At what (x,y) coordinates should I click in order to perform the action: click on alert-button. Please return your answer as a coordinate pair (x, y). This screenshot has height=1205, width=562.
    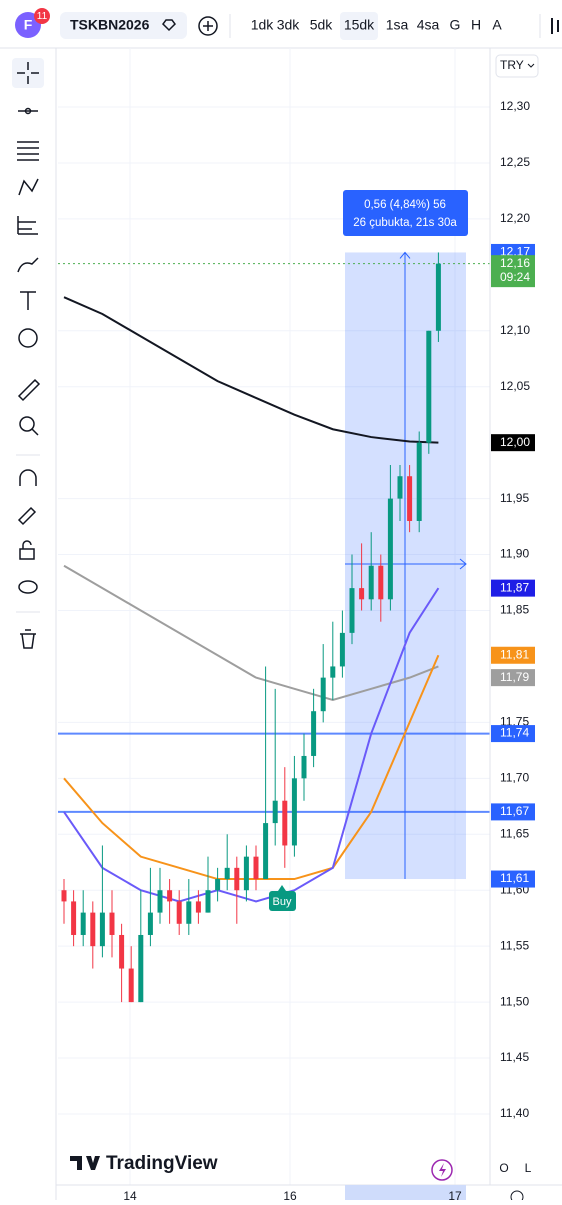
    Looking at the image, I should click on (442, 1170).